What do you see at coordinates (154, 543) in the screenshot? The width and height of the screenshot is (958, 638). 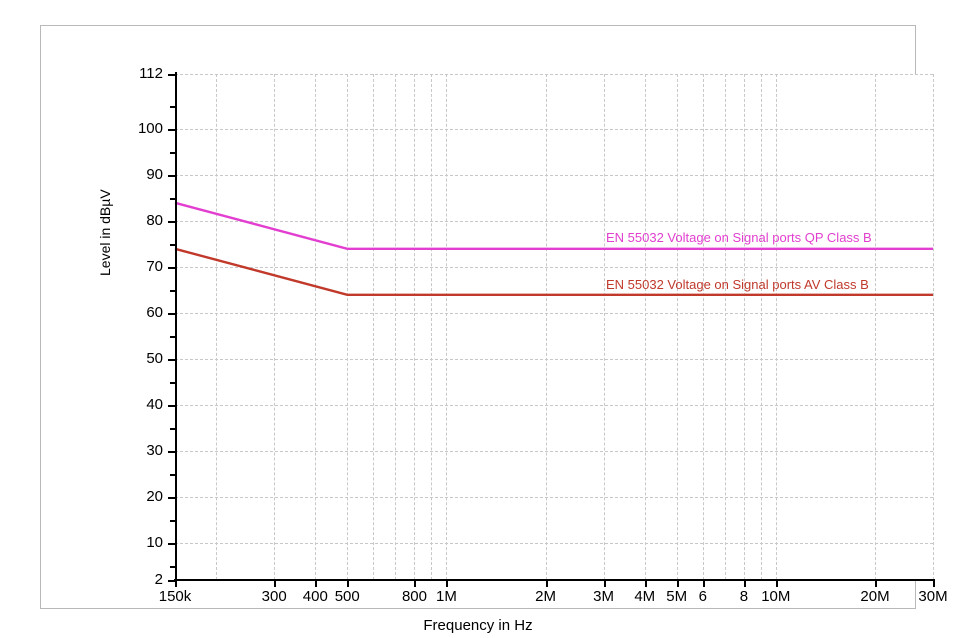 I see `y-tick-label: 10` at bounding box center [154, 543].